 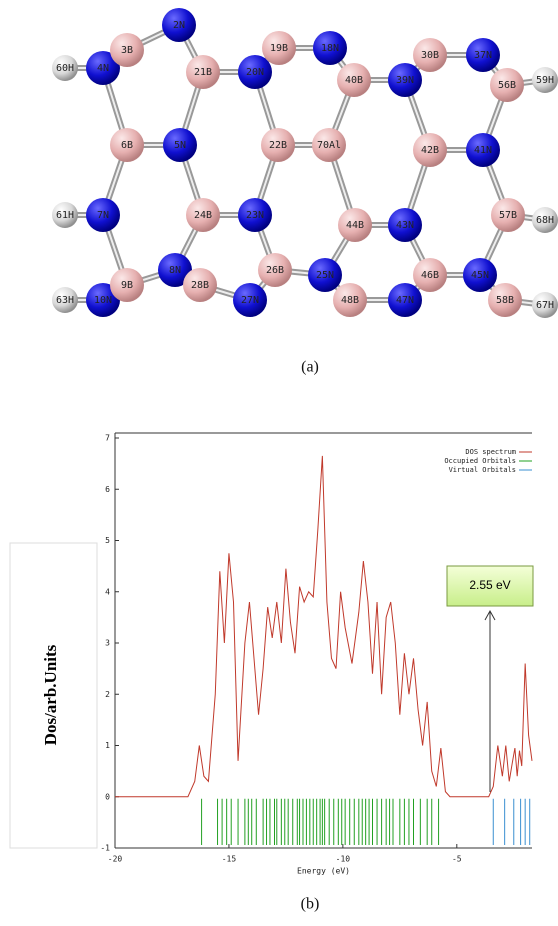 I want to click on x-tick-label: -20, so click(x=115, y=859).